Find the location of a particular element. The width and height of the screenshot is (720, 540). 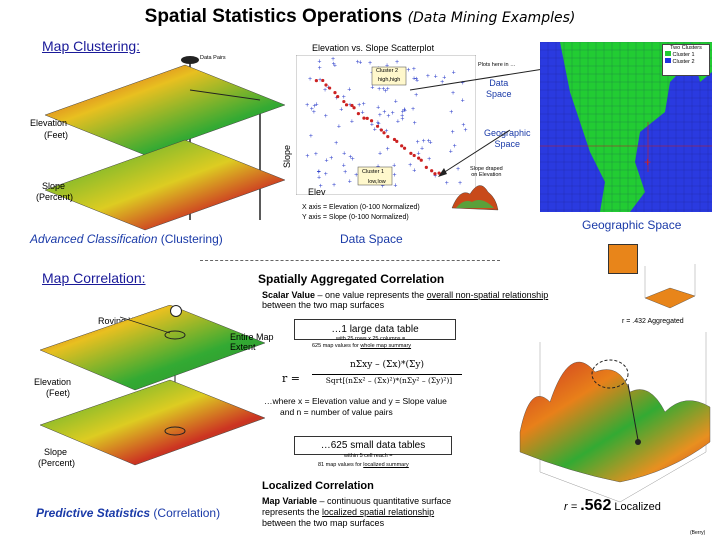

formula-denominator: Sqrt[(nΣx² – (Σx)²)*(nΣy² – (Σy)²)] is located at coordinates (389, 380).